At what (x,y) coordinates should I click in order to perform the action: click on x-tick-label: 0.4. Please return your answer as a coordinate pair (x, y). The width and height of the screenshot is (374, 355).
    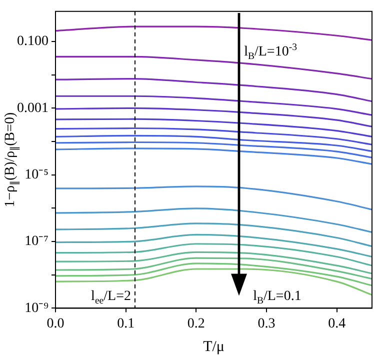
    Looking at the image, I should click on (337, 324).